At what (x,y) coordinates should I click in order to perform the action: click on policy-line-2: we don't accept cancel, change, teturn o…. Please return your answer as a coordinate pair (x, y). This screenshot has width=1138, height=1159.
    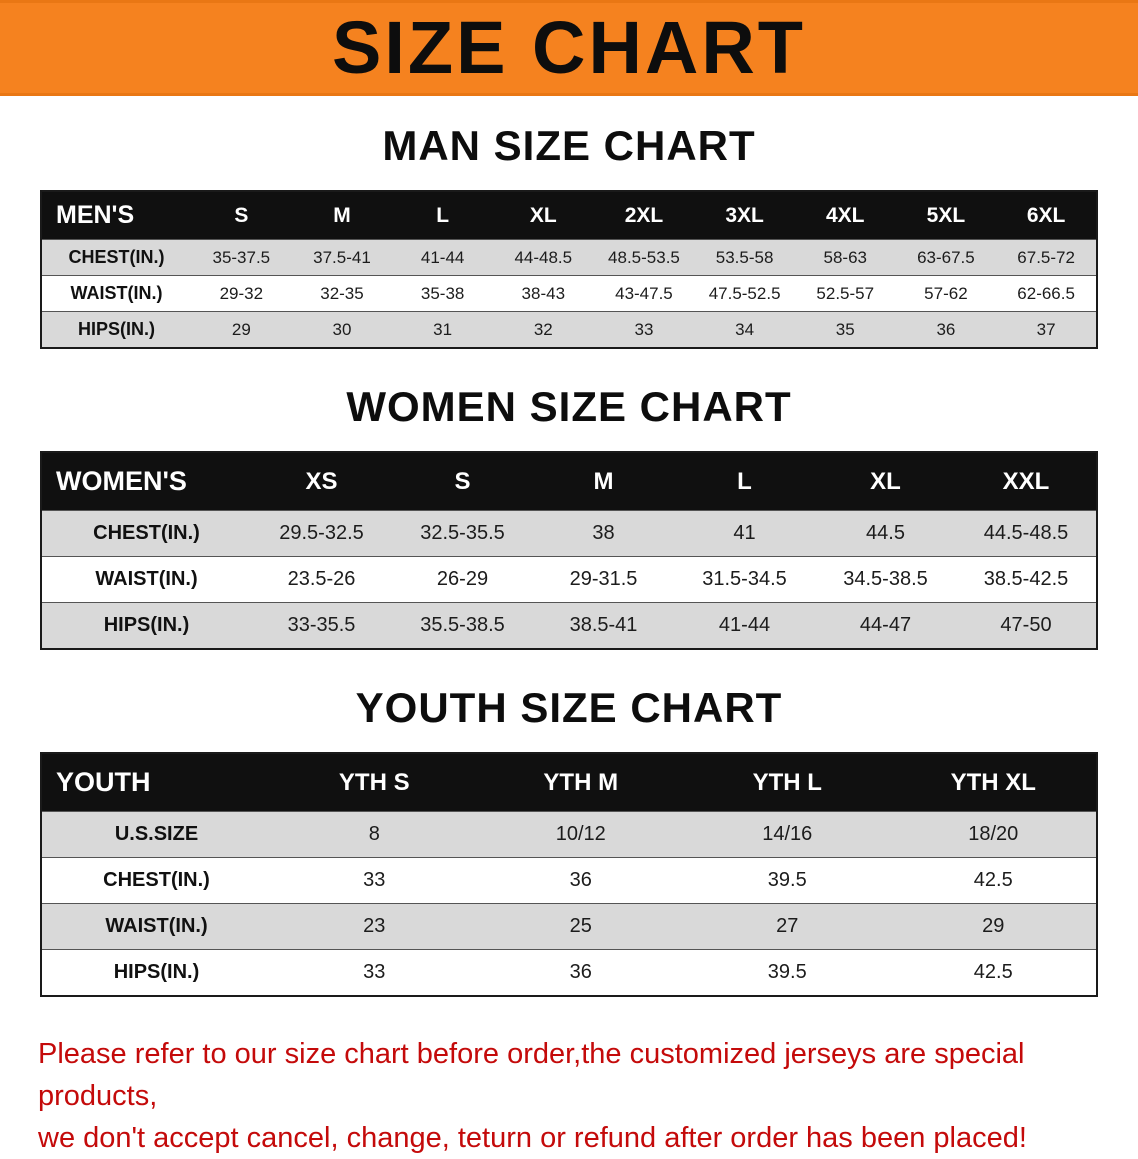
    Looking at the image, I should click on (532, 1138).